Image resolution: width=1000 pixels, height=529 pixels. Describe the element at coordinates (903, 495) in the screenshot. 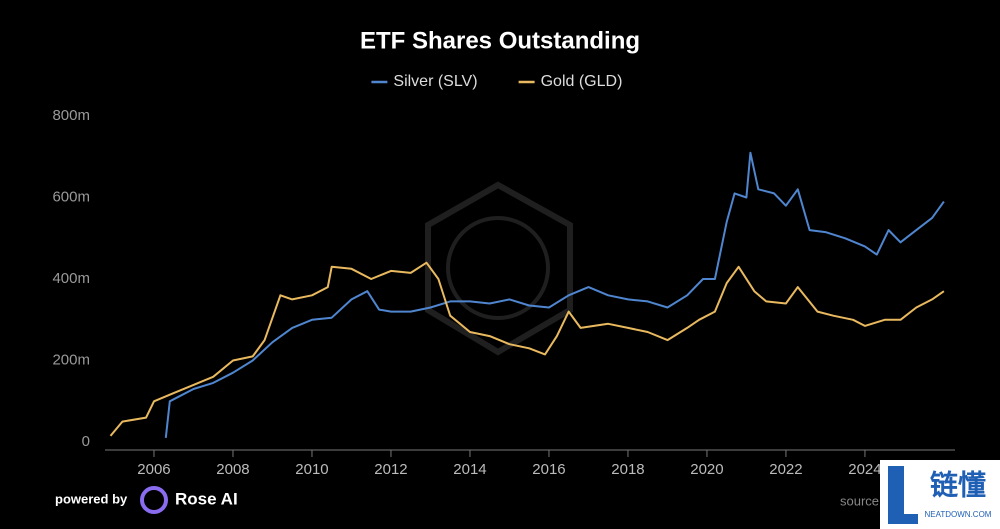

I see `watermark-logo` at that location.